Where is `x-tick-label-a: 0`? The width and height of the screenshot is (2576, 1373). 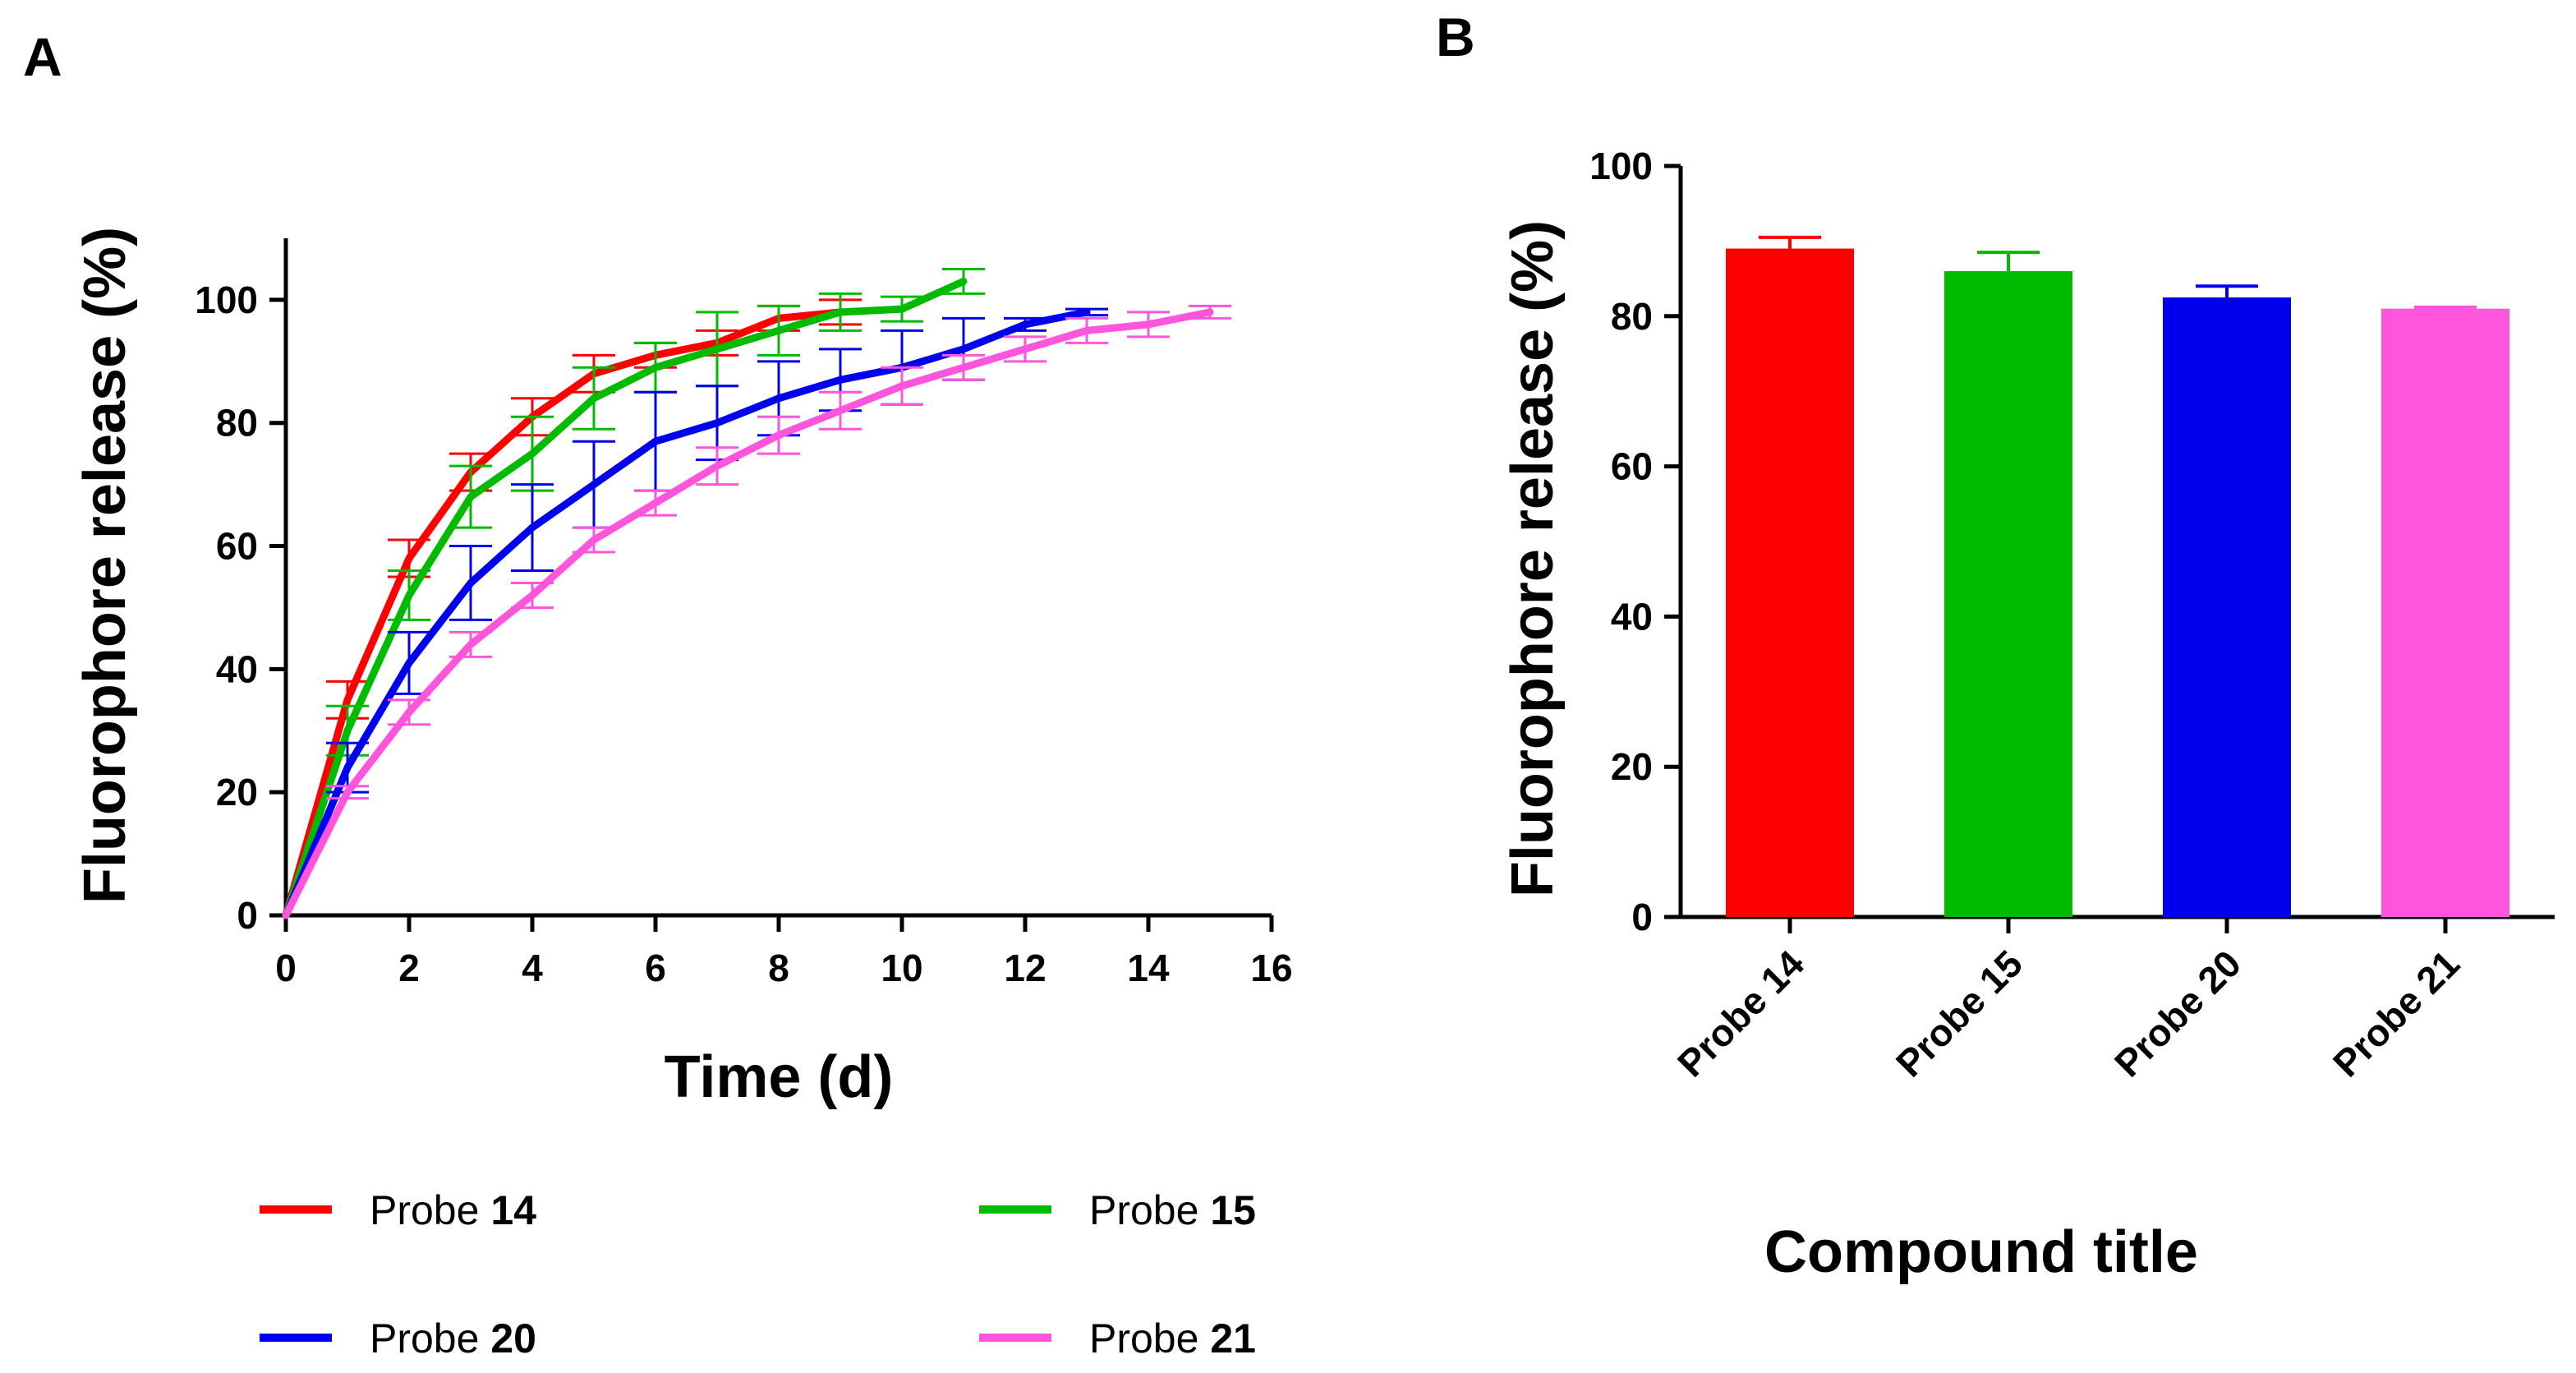
x-tick-label-a: 0 is located at coordinates (286, 968).